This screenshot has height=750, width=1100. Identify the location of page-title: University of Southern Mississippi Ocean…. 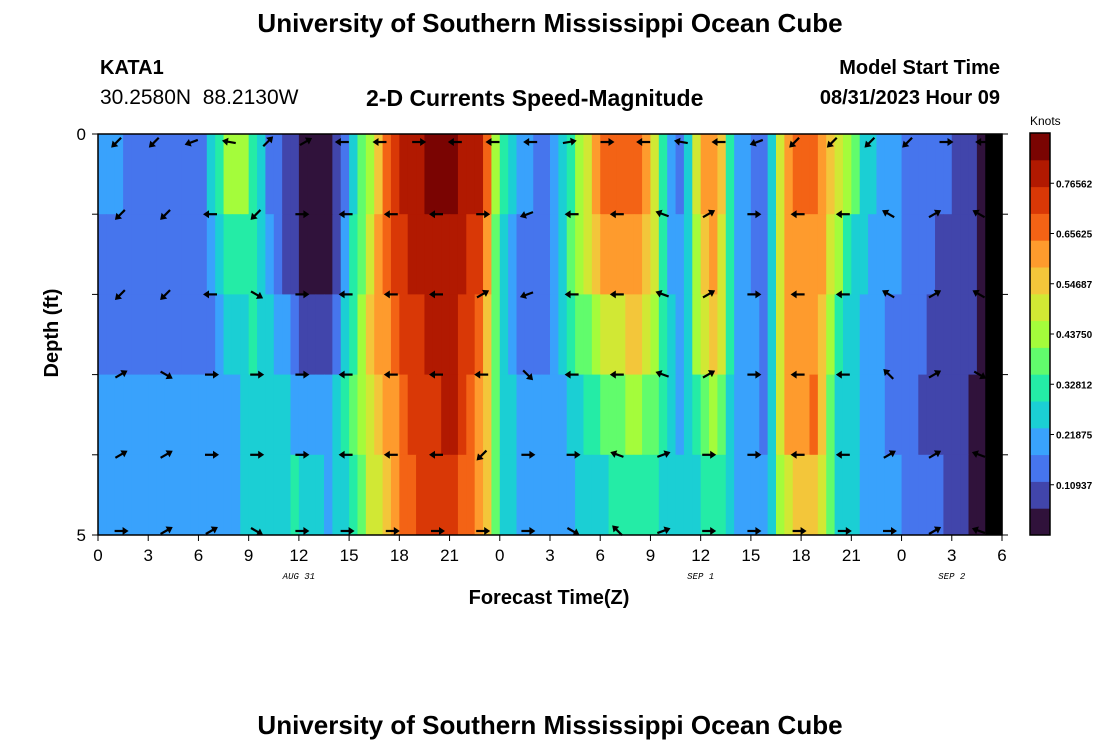
(550, 23).